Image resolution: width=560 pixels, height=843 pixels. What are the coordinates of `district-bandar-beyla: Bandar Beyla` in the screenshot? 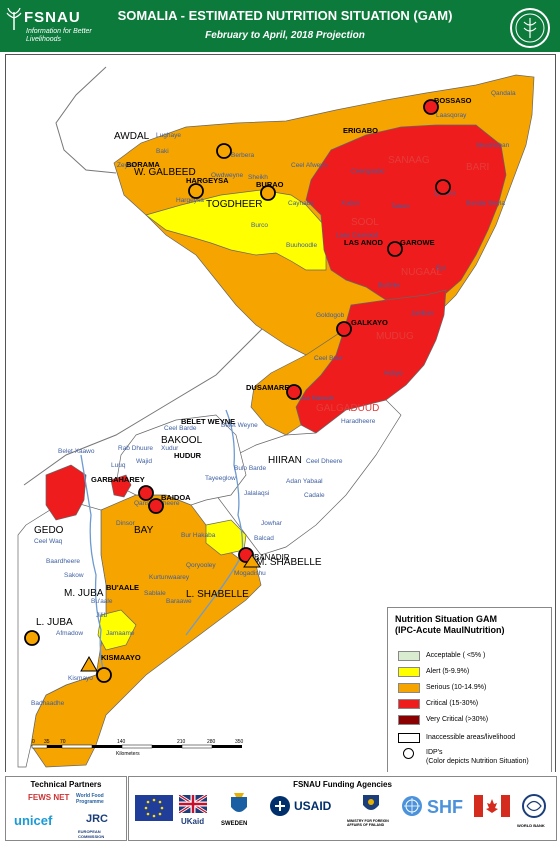 It's located at (485, 203).